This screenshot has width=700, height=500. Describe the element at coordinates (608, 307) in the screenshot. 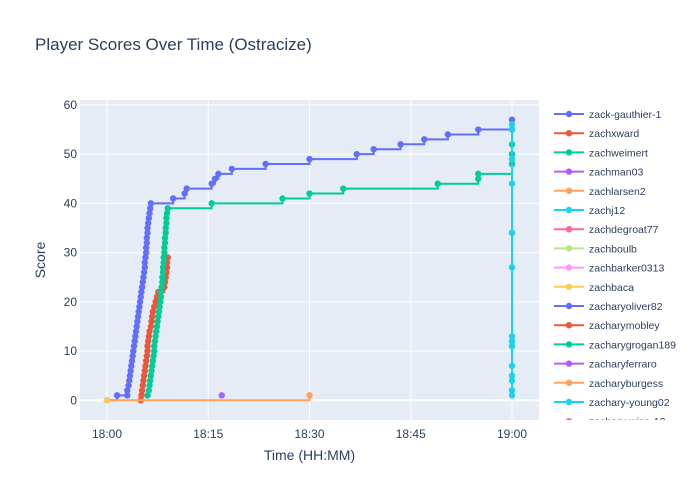

I see `legend-item: zacharyoliver82` at that location.